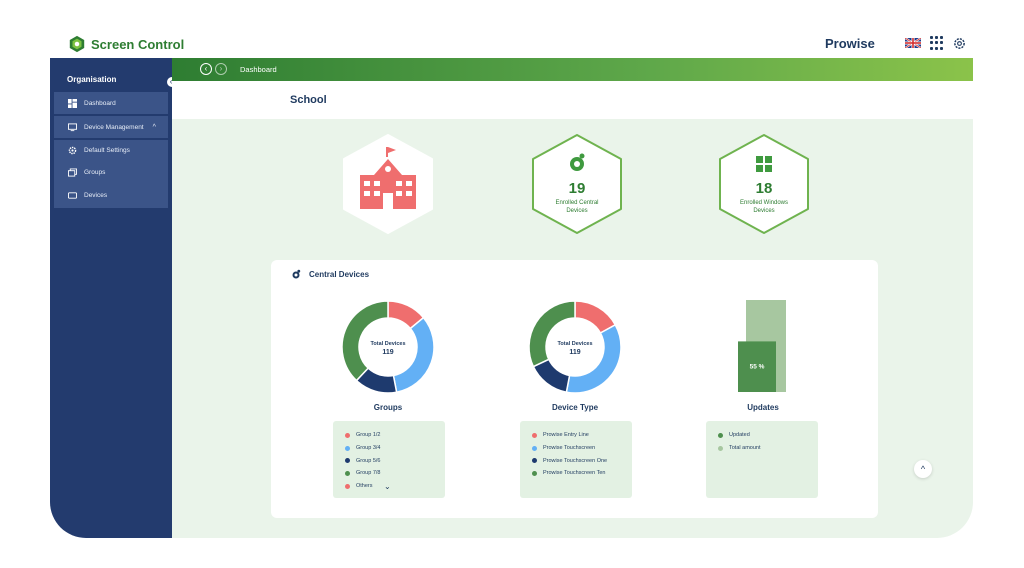  Describe the element at coordinates (768, 448) in the screenshot. I see `legend-item: Total amount` at that location.